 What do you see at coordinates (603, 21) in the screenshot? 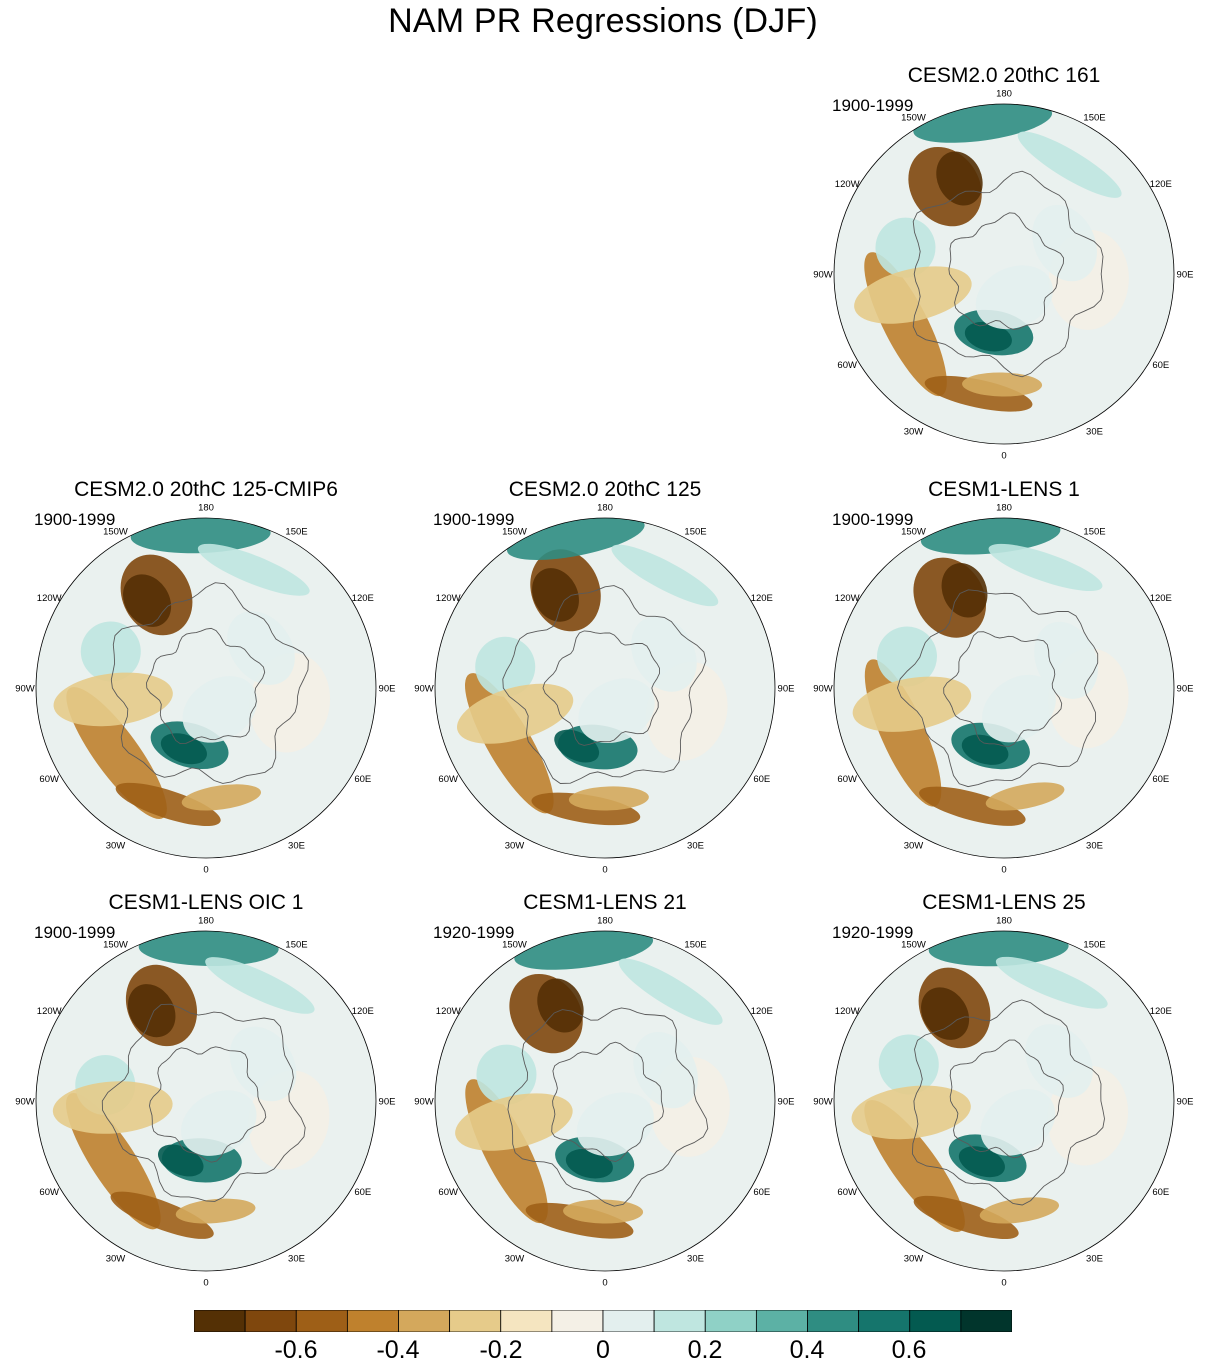
I see `page-title: NAM PR Regressions (DJF)` at bounding box center [603, 21].